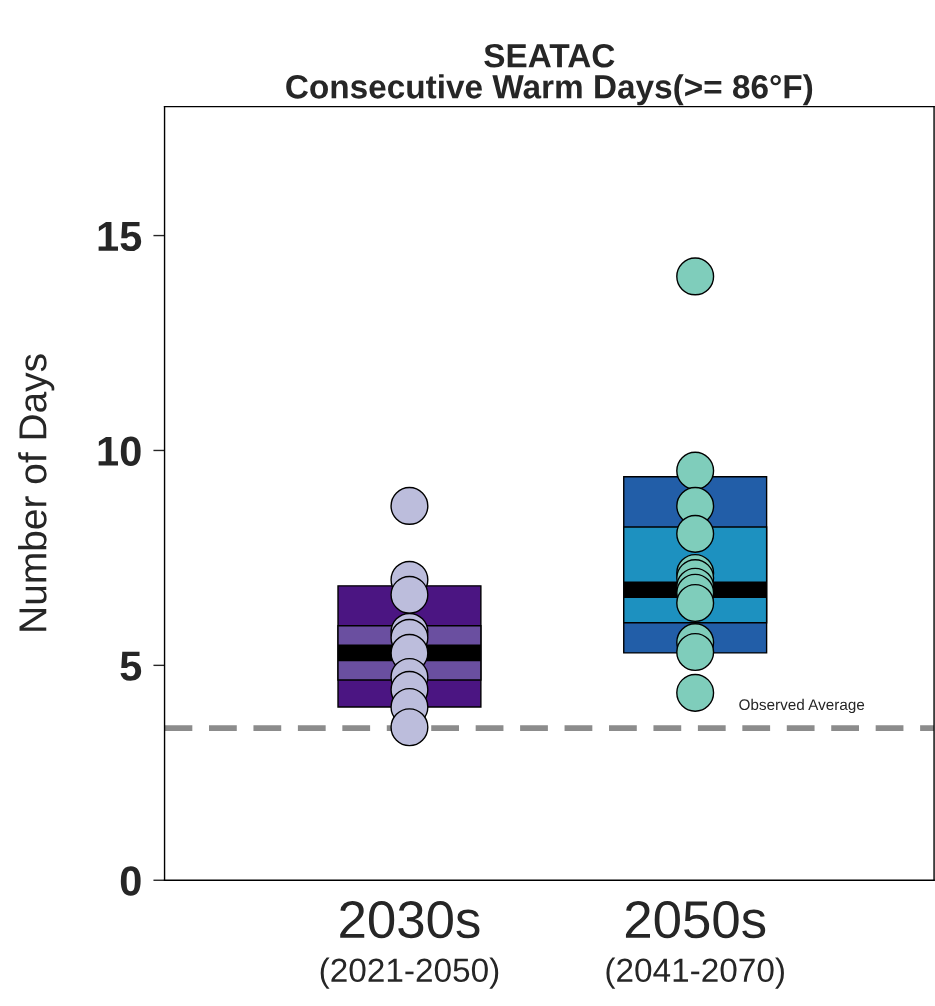  What do you see at coordinates (36, 492) in the screenshot?
I see `y-axis-title: Number of Days` at bounding box center [36, 492].